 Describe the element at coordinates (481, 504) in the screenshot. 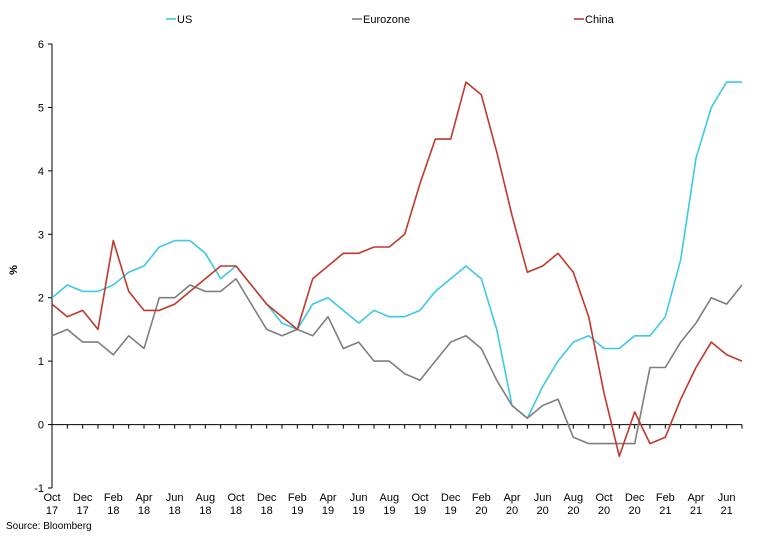

I see `x-tick-label: Feb 20` at that location.